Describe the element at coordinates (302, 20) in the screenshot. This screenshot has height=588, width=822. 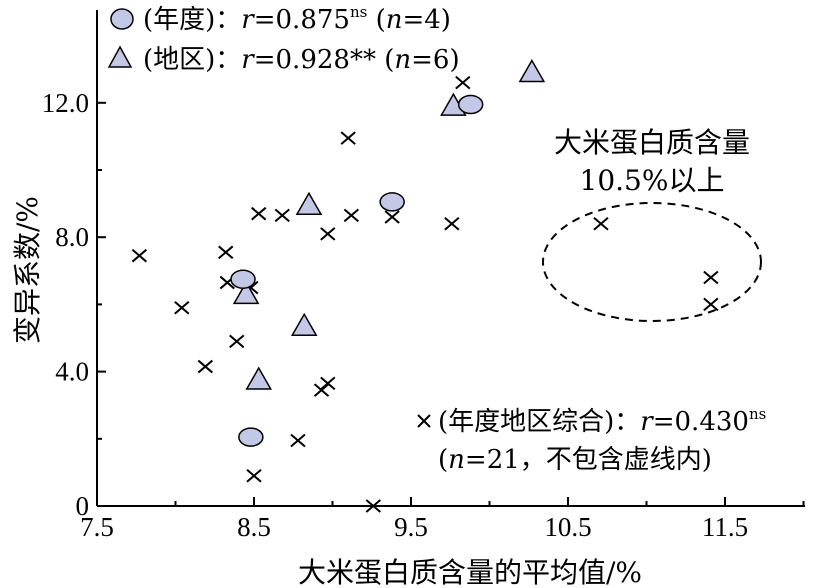
I see `legend-year-r-value: =0.875` at that location.